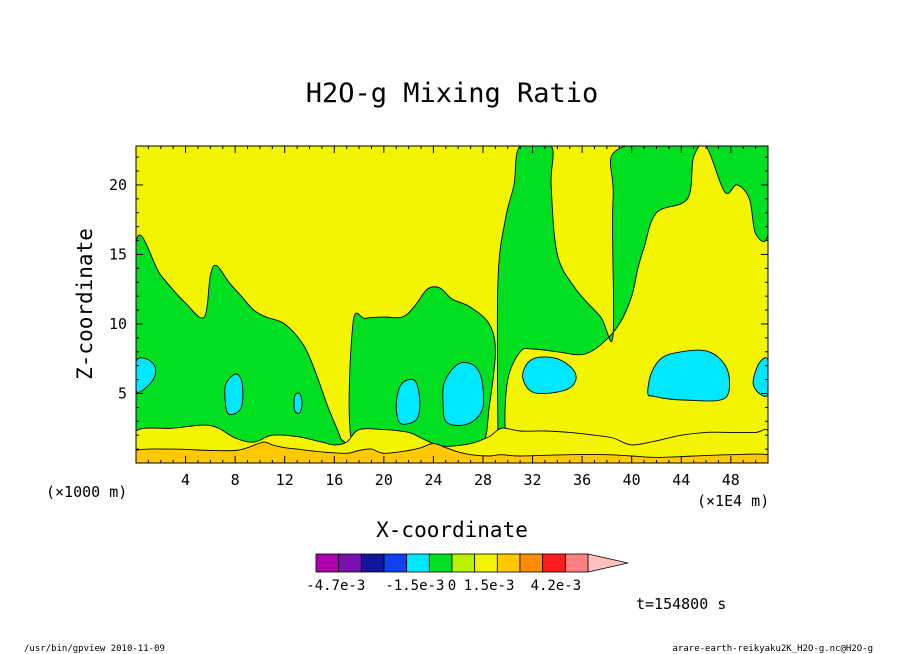 The width and height of the screenshot is (904, 654). I want to click on footer-left: /usr/bin/gpview 2010-11-09, so click(94, 649).